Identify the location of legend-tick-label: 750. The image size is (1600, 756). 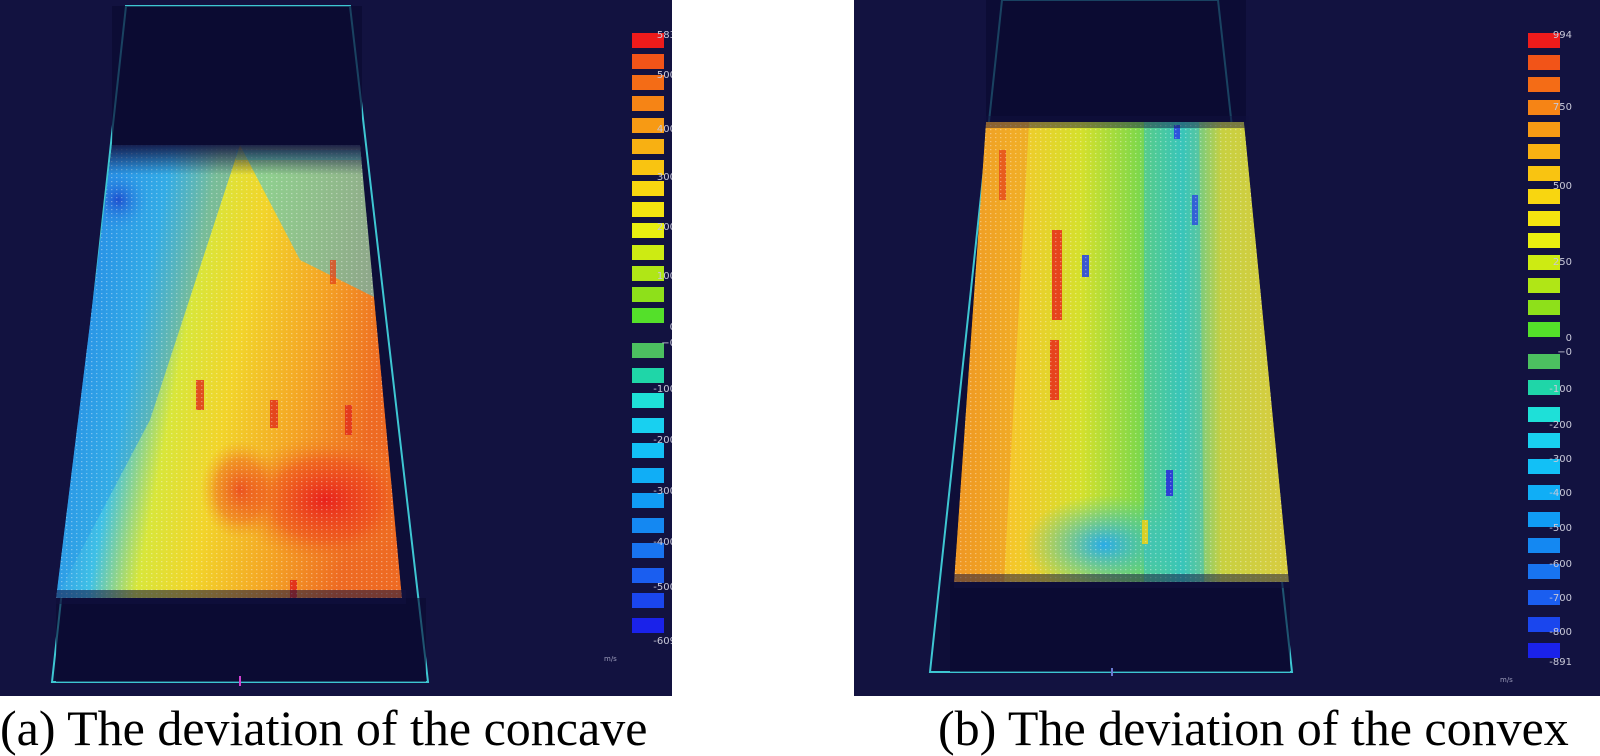
(1562, 107).